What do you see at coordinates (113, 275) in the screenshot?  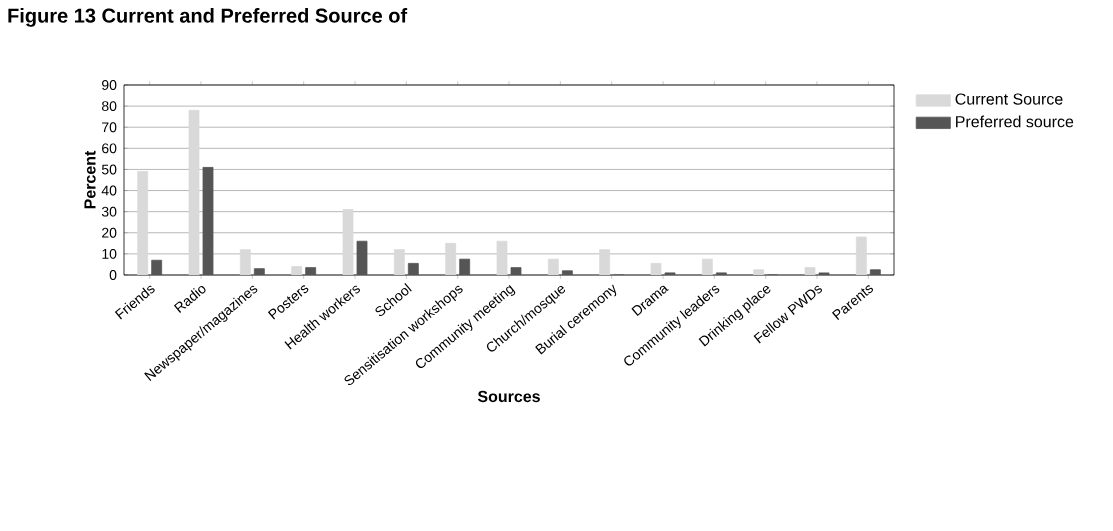 I see `y-tick-label: 0` at bounding box center [113, 275].